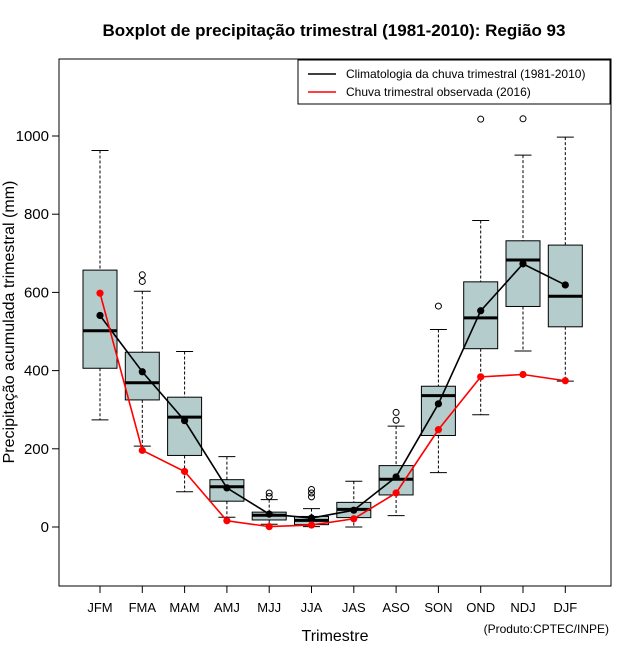 The height and width of the screenshot is (660, 640). I want to click on box-ond, so click(481, 265).